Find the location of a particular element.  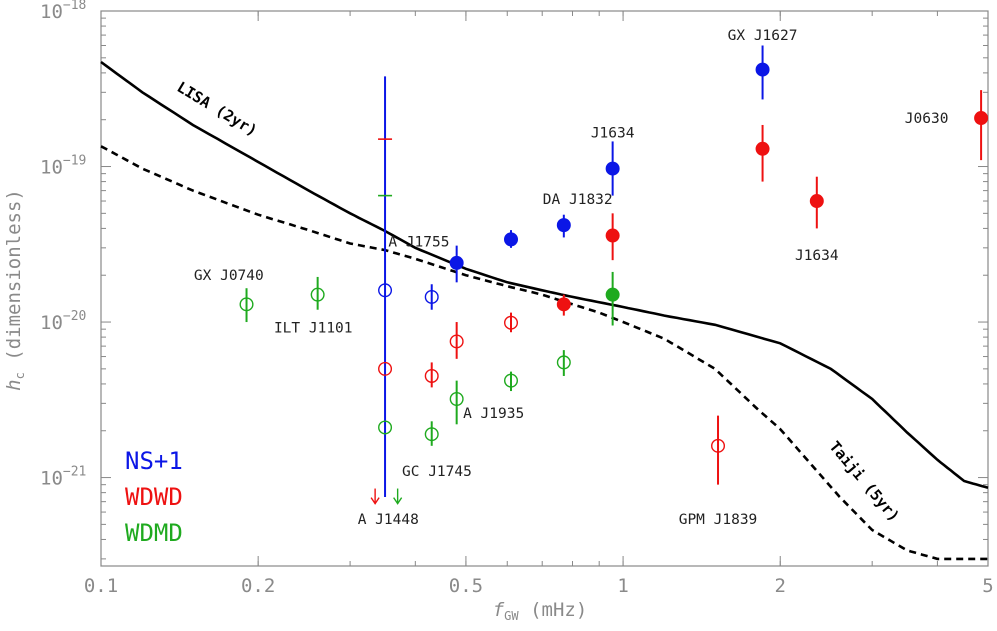

x-tick-label: 0.1 is located at coordinates (101, 586).